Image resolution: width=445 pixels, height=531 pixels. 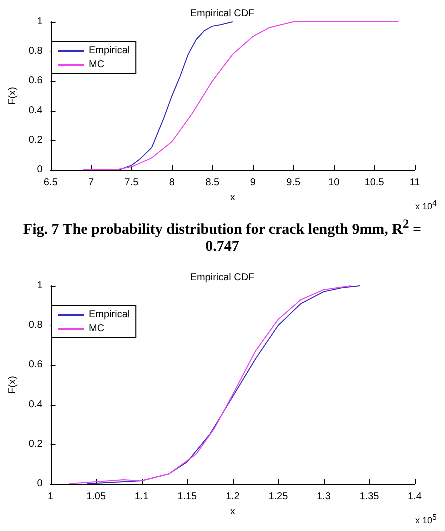 I want to click on x-tick-label: 6.5, so click(x=51, y=183).